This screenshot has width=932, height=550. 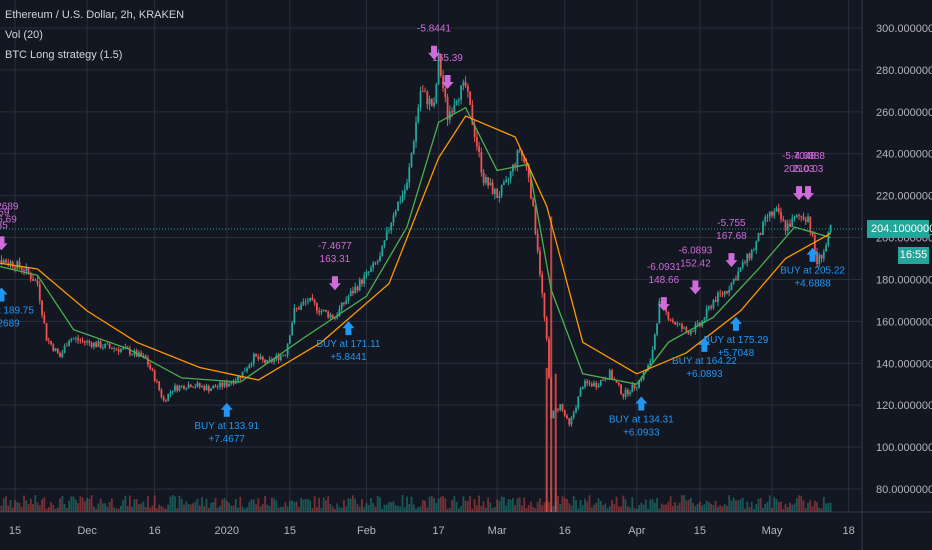 I want to click on volume-spike, so click(x=546, y=439).